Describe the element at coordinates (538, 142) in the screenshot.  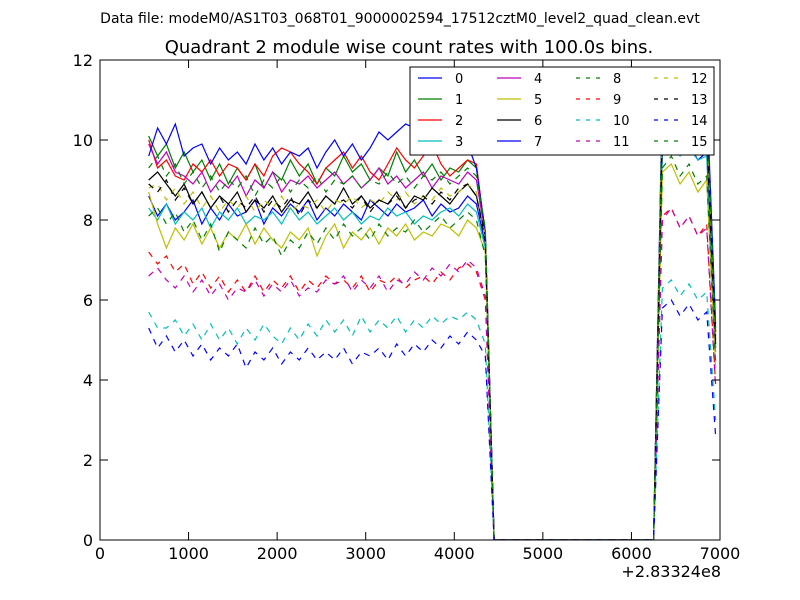
I see `legend-label-7: 7` at that location.